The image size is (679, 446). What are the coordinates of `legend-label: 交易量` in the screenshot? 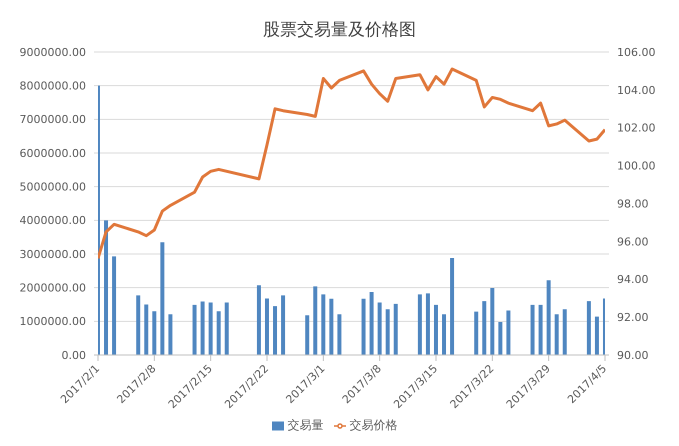 It's located at (306, 425).